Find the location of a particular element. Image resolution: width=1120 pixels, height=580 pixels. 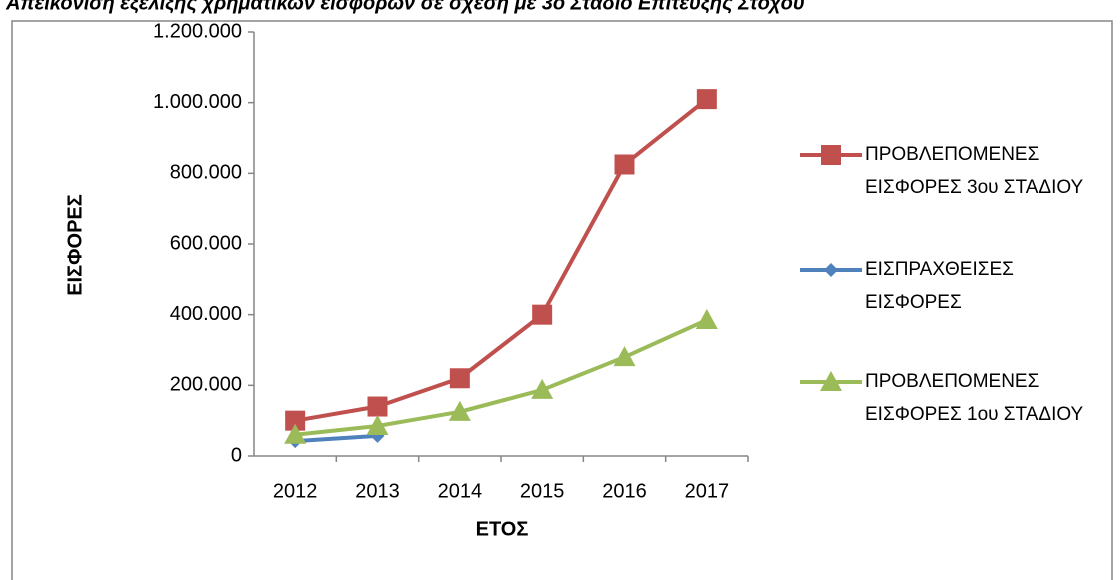

x-tick-label: 2014 is located at coordinates (460, 491).